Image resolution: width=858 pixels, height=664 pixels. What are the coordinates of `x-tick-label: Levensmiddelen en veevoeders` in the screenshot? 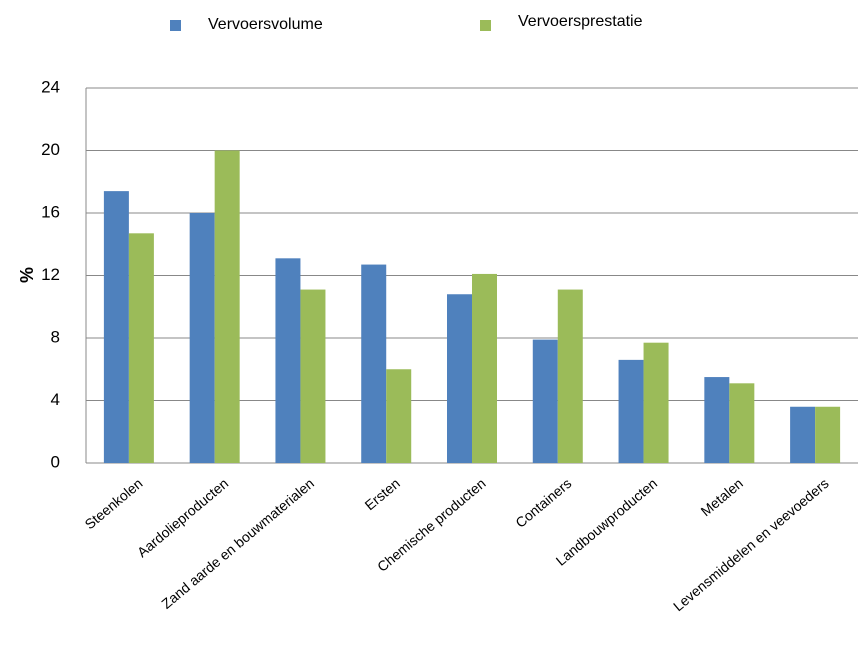 It's located at (751, 544).